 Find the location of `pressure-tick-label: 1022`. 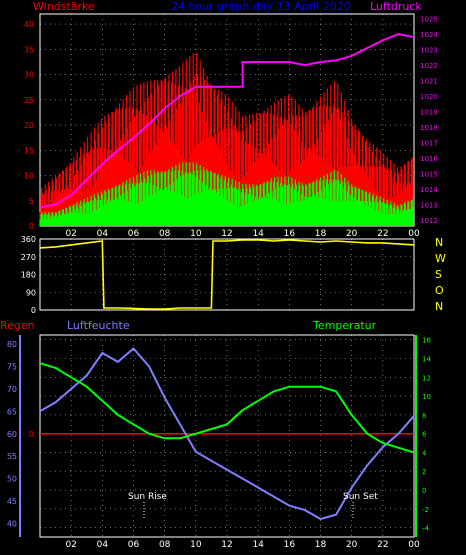

pressure-tick-label: 1022 is located at coordinates (429, 66).